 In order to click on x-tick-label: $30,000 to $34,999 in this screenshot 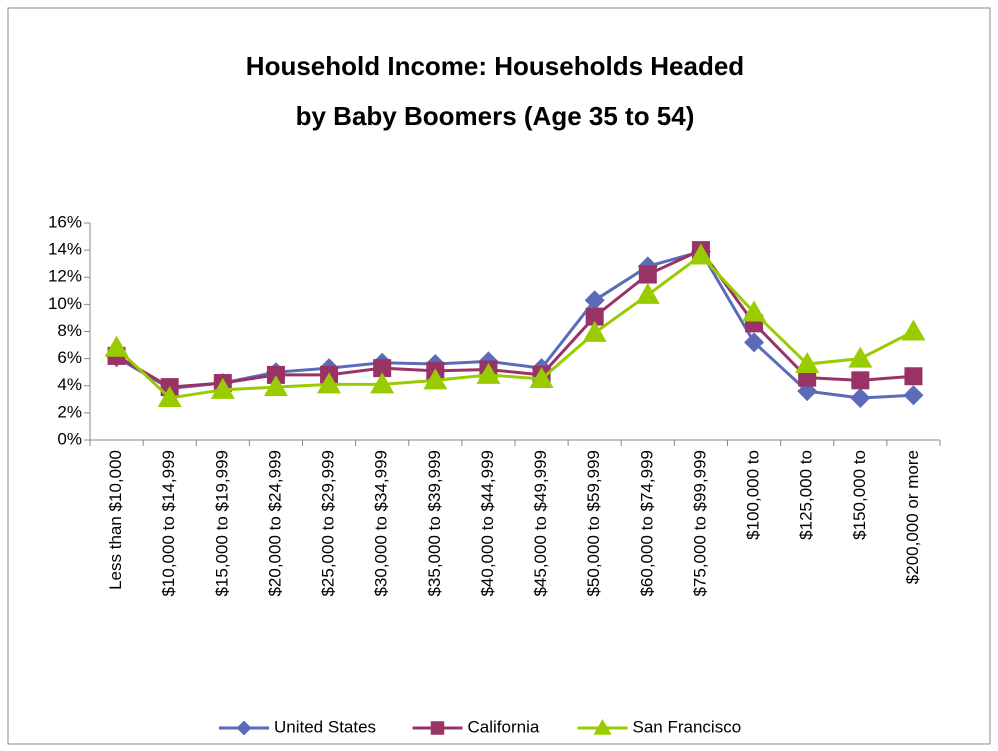, I will do `click(381, 523)`.